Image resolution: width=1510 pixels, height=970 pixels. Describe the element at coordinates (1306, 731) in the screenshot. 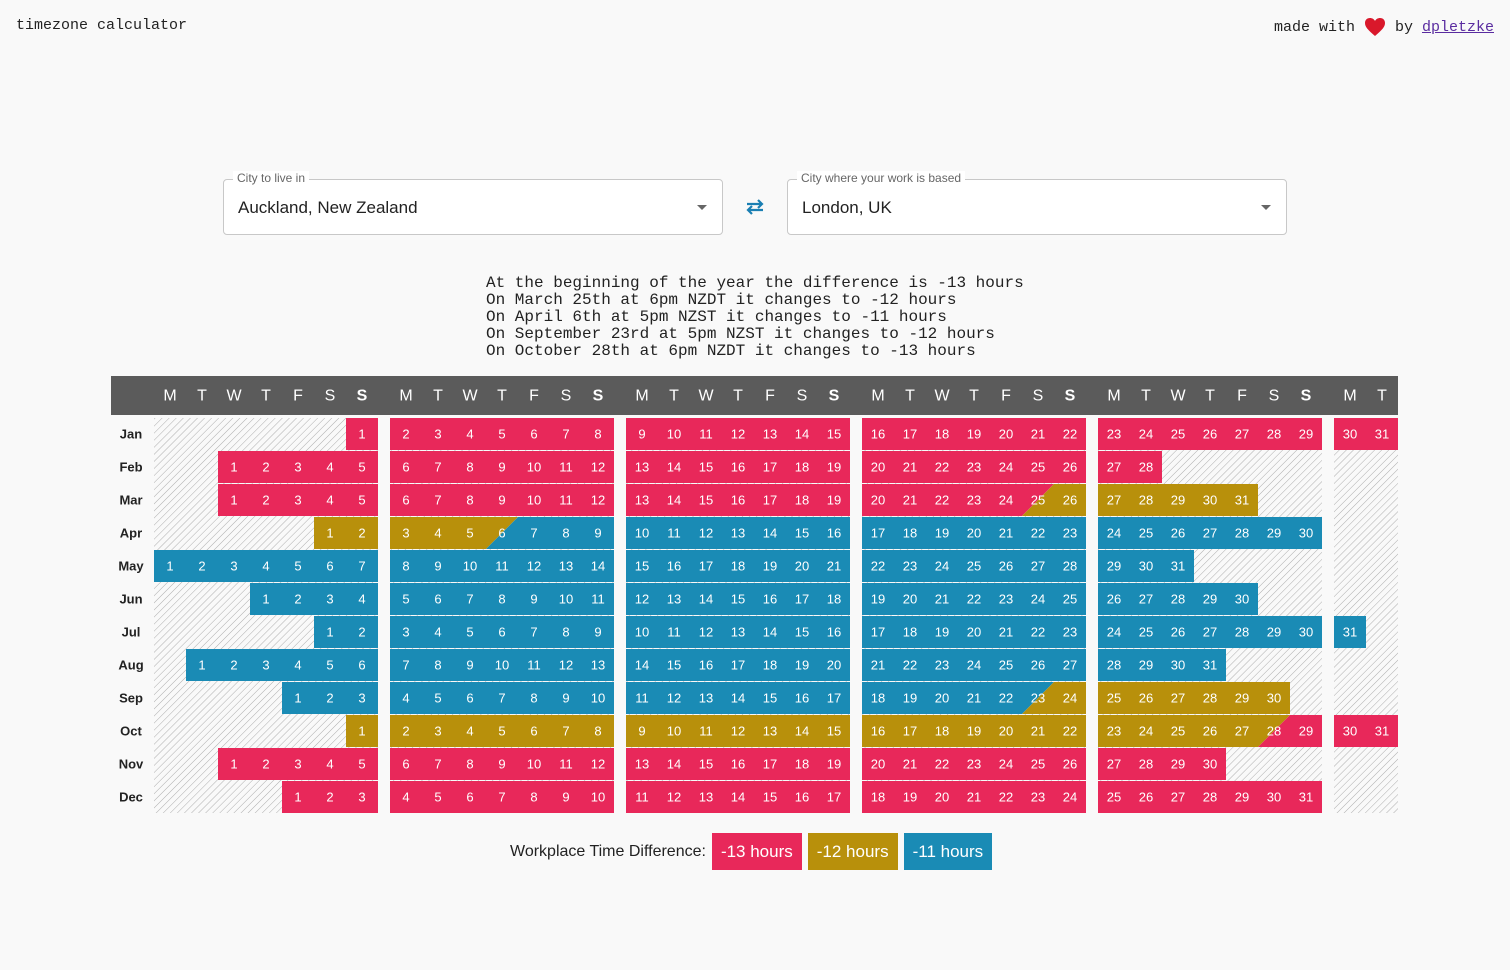

I see `day-number: 29` at that location.